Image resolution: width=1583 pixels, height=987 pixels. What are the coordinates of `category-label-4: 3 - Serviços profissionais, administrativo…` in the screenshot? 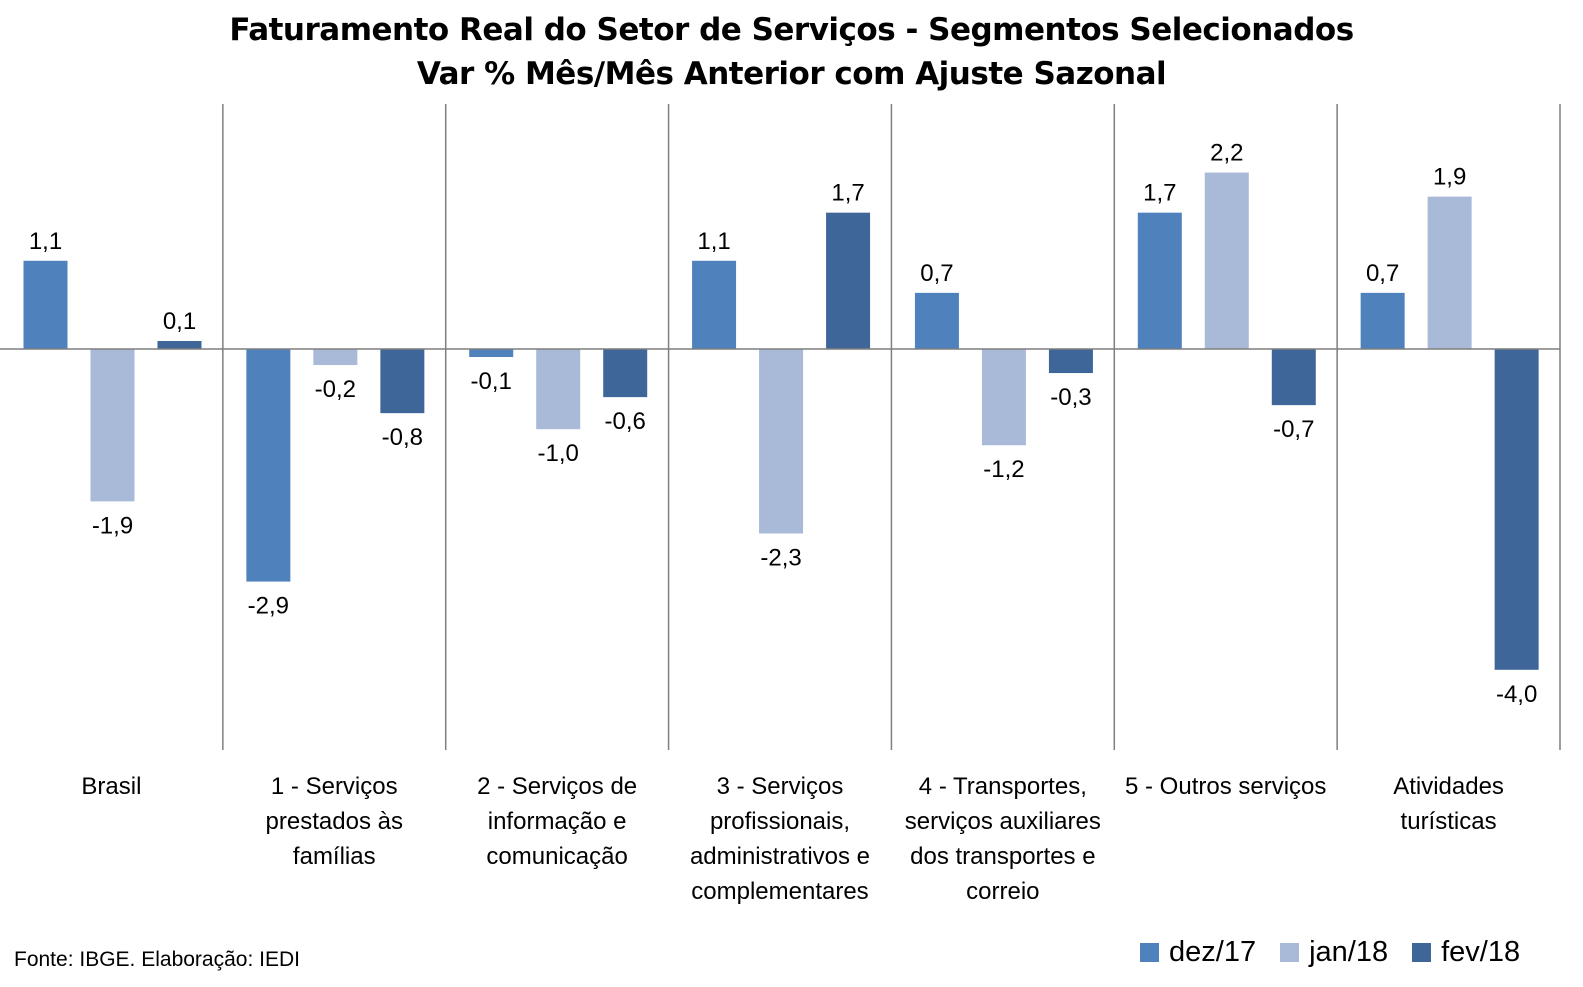 It's located at (780, 839).